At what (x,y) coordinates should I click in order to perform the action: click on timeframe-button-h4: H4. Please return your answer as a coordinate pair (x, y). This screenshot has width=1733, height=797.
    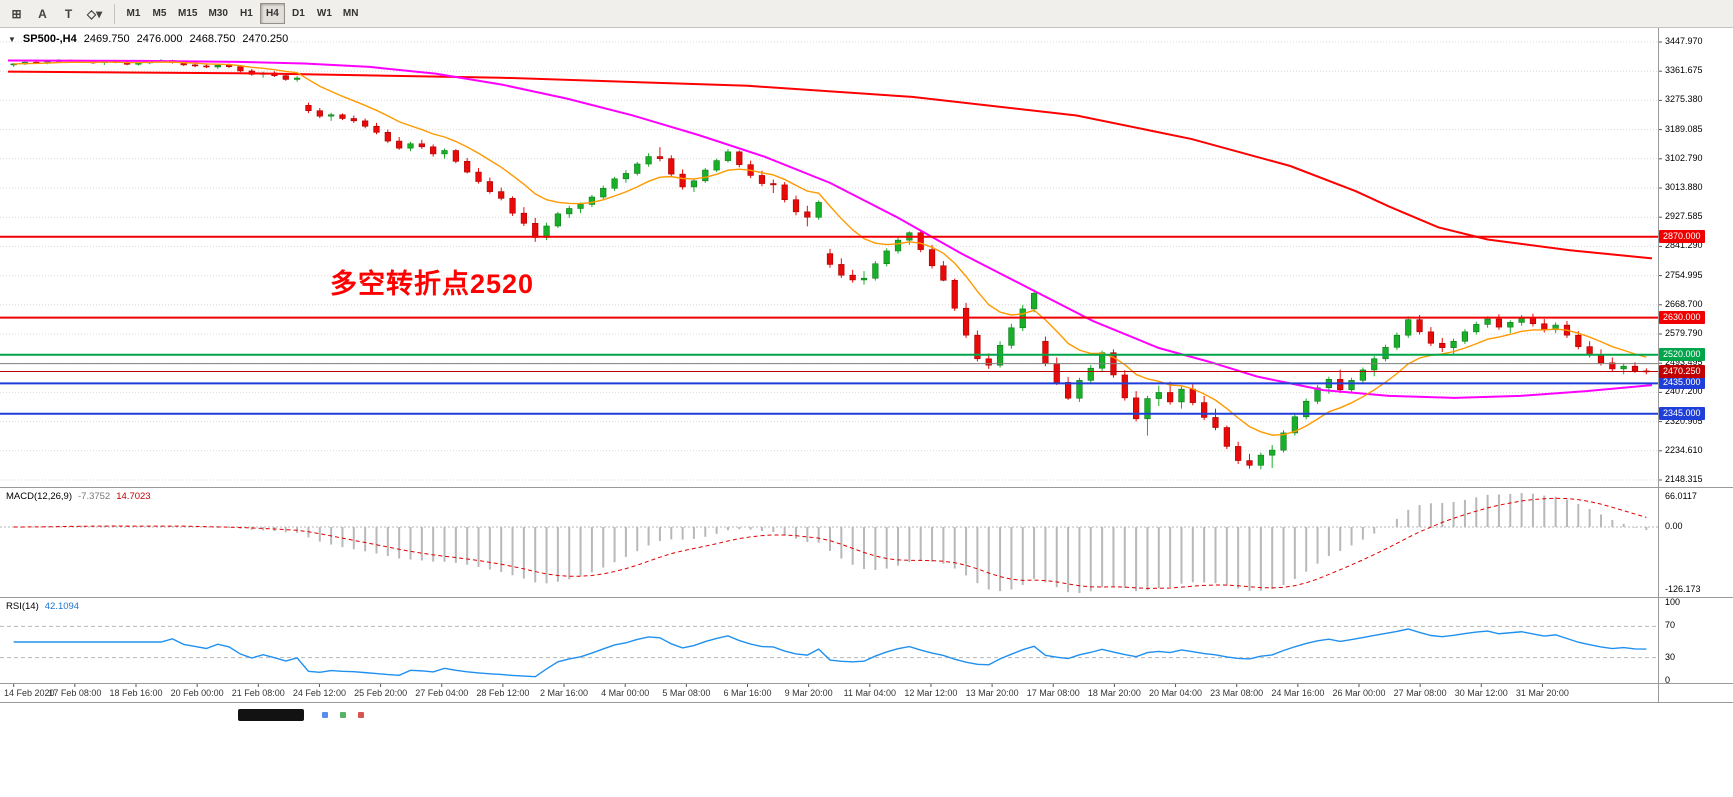
    Looking at the image, I should click on (272, 13).